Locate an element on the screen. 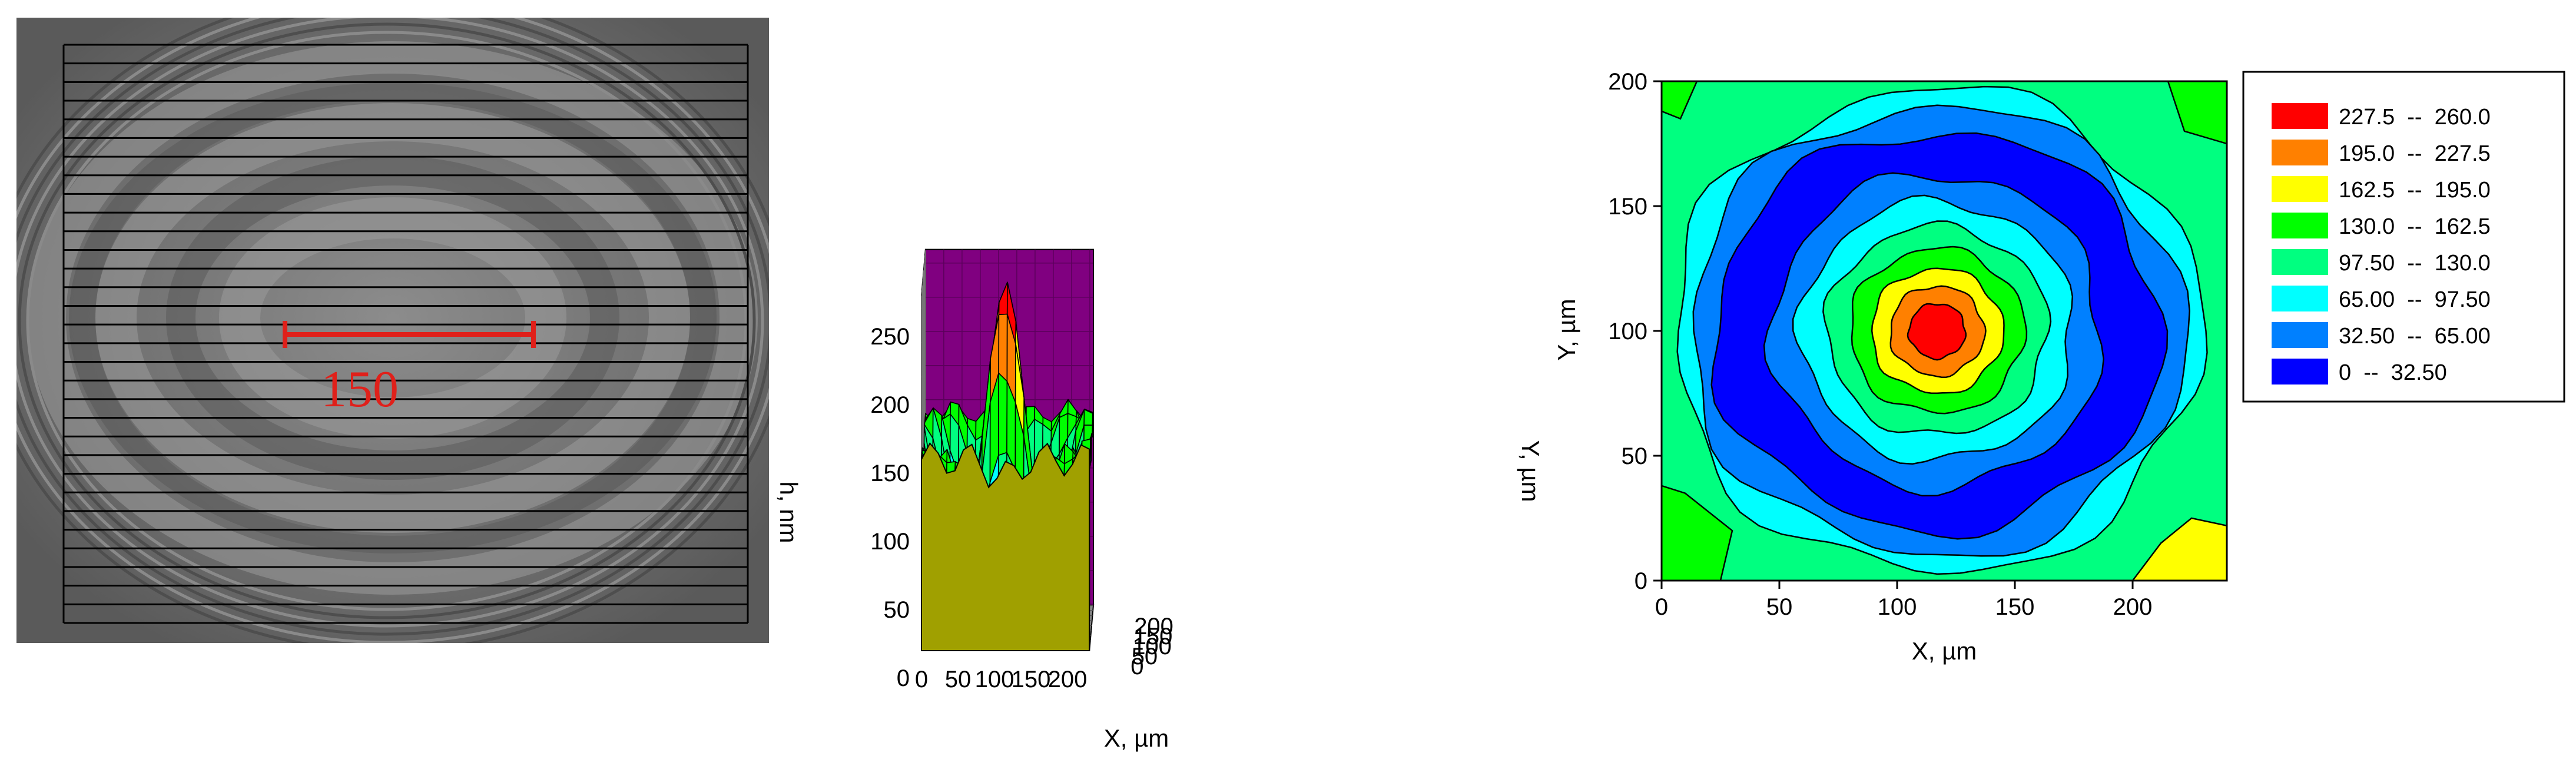  surface-y-tick-label: 150 is located at coordinates (1153, 636).